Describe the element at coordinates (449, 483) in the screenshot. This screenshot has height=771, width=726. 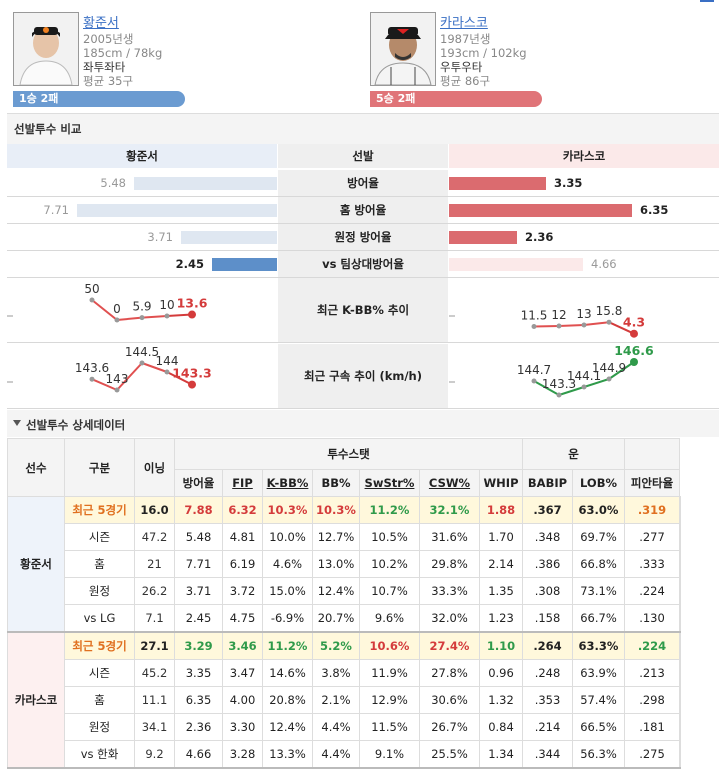
I see `col-csw: CSW%` at that location.